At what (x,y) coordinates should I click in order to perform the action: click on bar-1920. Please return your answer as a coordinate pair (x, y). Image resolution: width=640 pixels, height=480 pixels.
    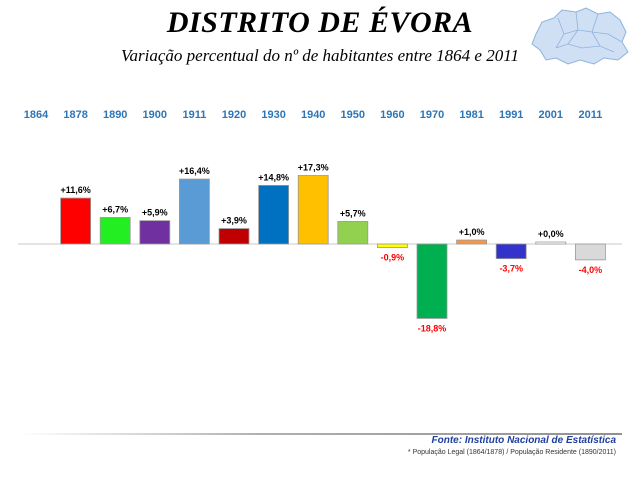
    Looking at the image, I should click on (234, 236).